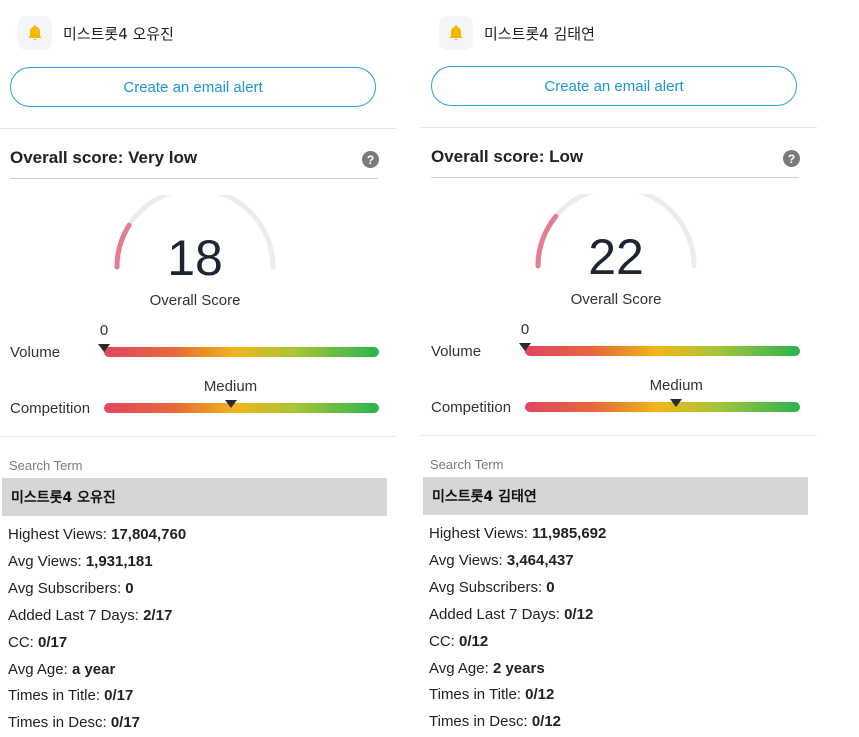 Image resolution: width=859 pixels, height=737 pixels. Describe the element at coordinates (80, 561) in the screenshot. I see `stat-avg-views: Avg Views: 1,931,181` at that location.